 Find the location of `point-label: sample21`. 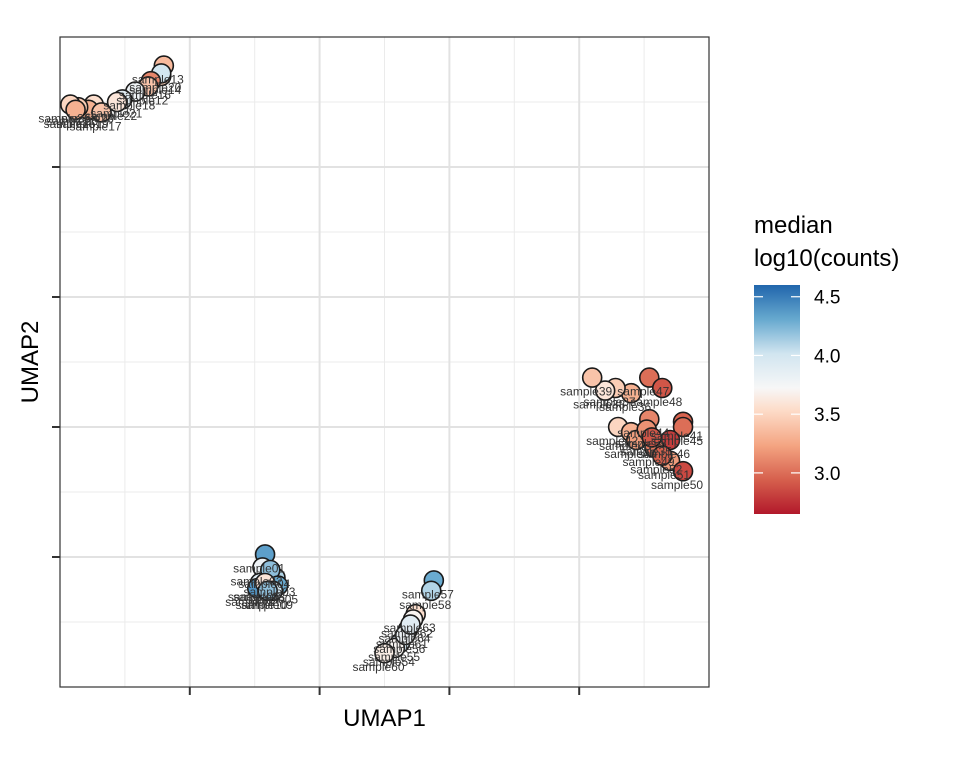

point-label: sample21 is located at coordinates (116, 113).